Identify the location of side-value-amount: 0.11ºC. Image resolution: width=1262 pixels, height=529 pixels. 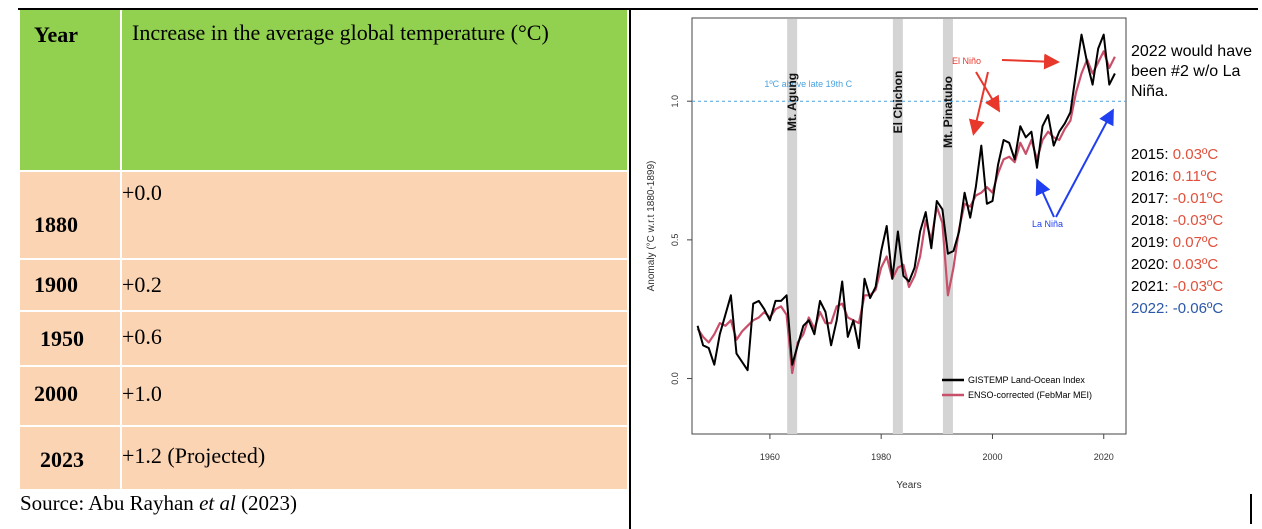
(1195, 176).